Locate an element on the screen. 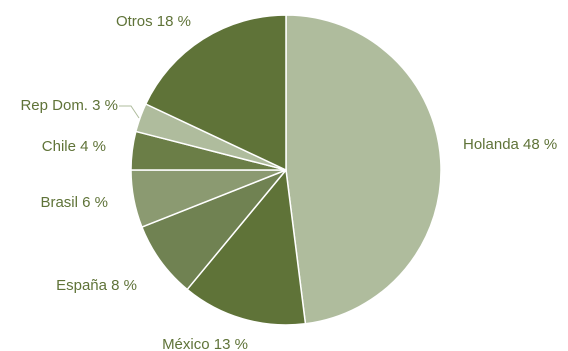  leader-line-rep-dom is located at coordinates (129, 112).